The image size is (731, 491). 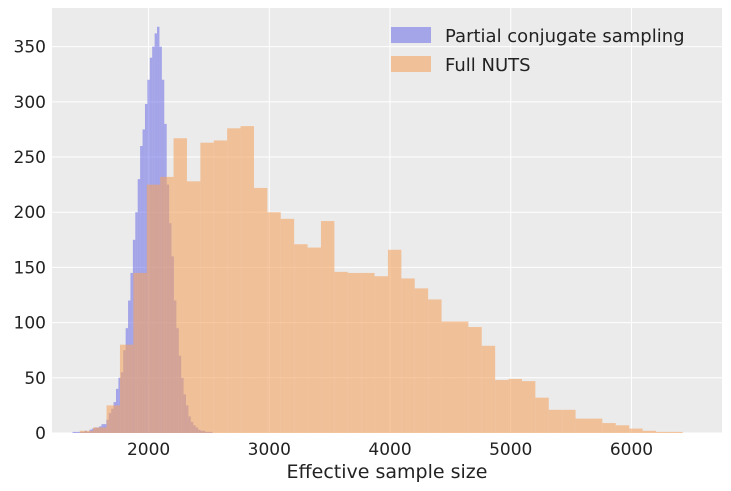 I want to click on x-tick-label: 6000, so click(x=631, y=450).